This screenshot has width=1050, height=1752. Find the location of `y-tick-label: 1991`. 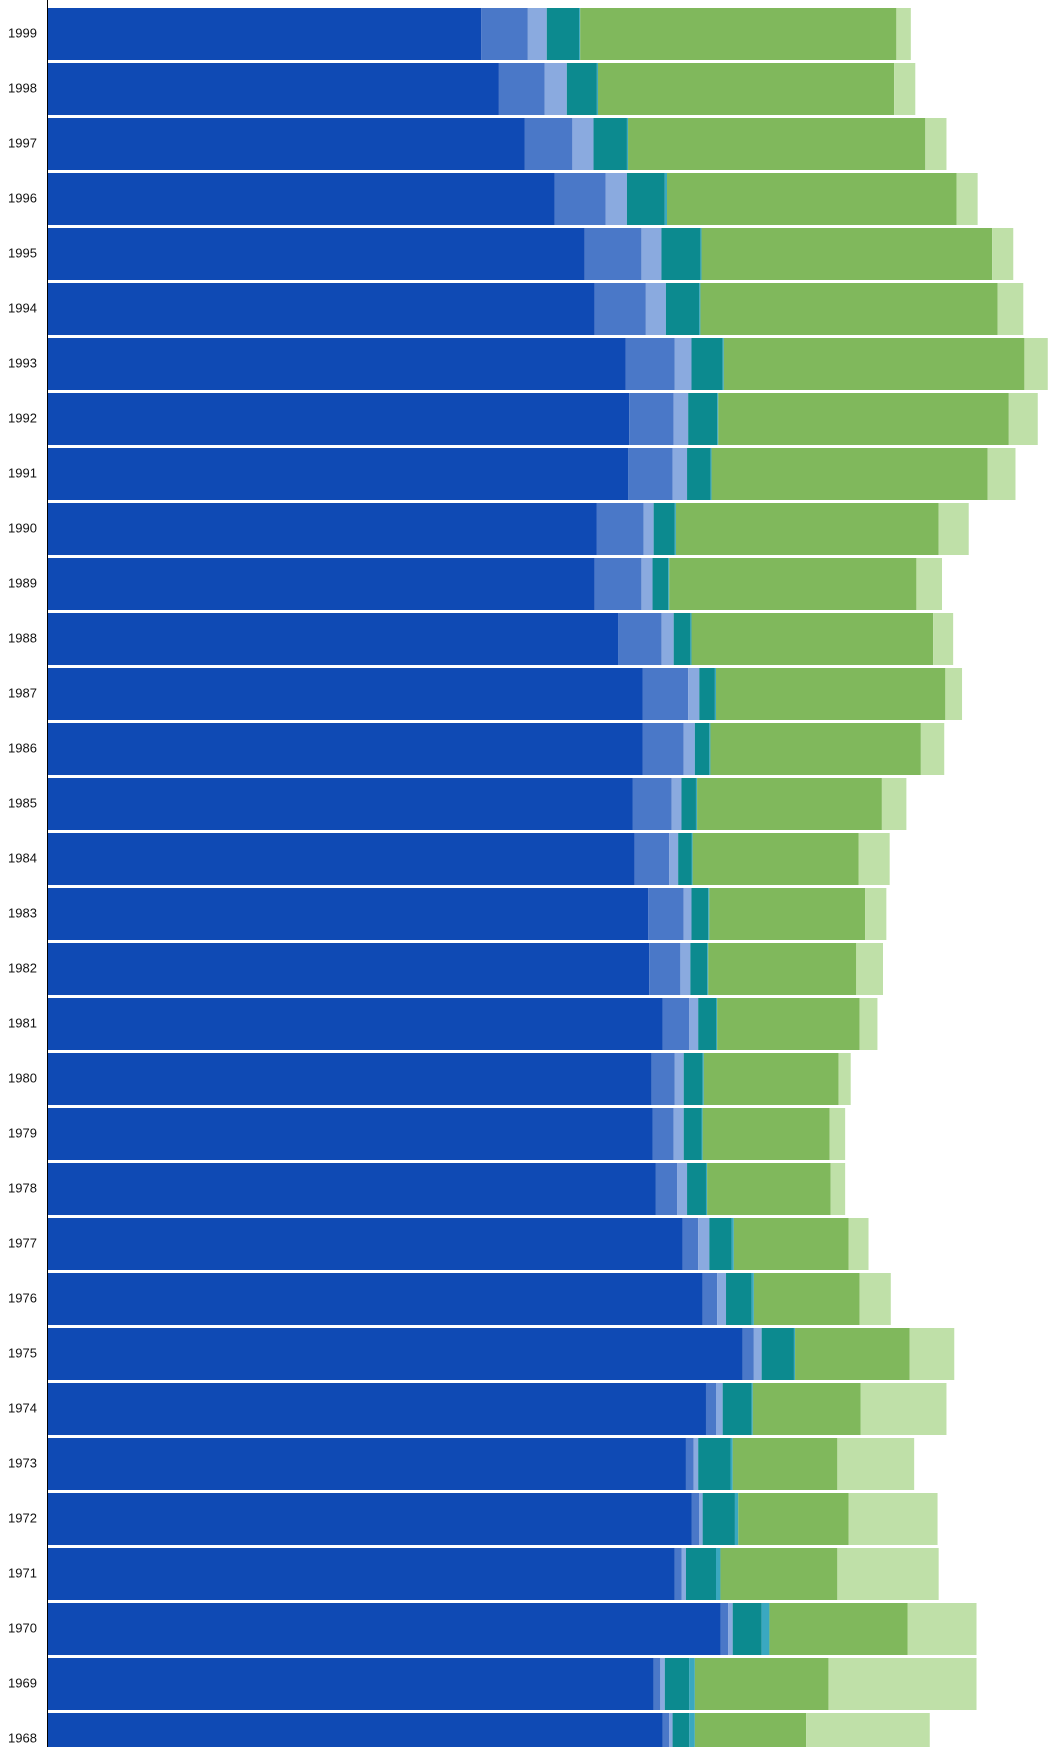

y-tick-label: 1991 is located at coordinates (22, 472).